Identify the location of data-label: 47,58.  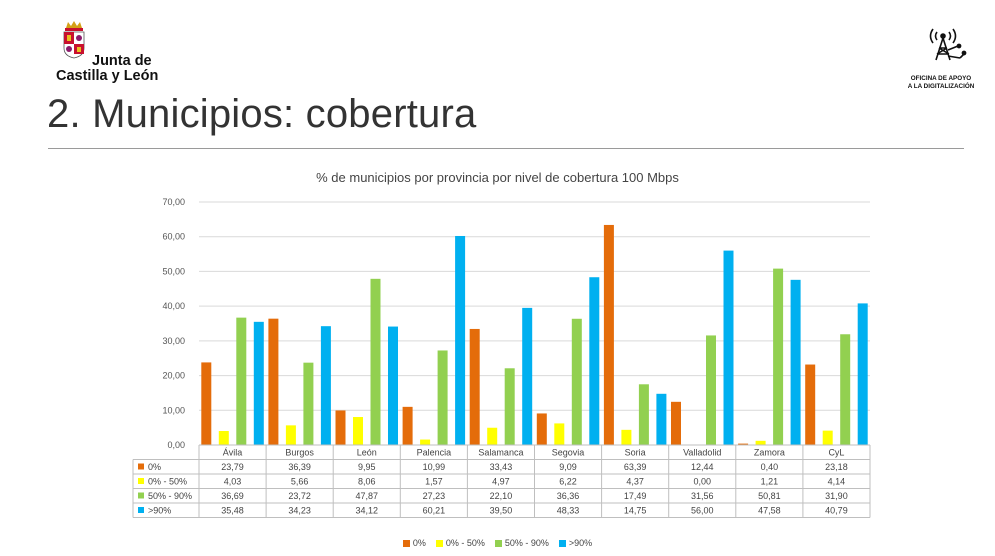
(769, 511).